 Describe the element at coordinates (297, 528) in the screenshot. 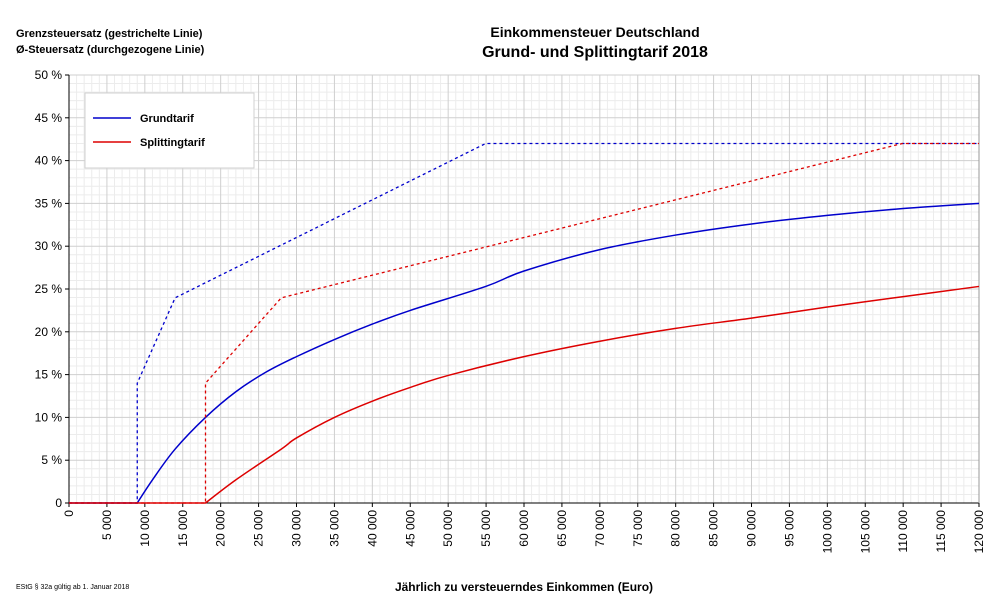

I see `x-tick-label: 30 000` at that location.